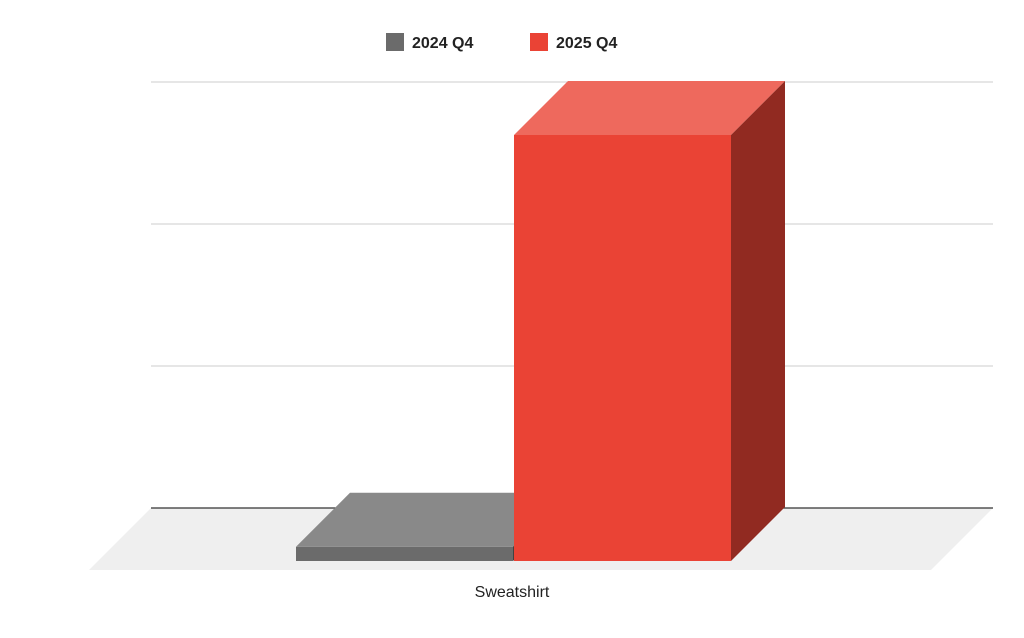  I want to click on category-labels: Sweatshirt, so click(512, 592).